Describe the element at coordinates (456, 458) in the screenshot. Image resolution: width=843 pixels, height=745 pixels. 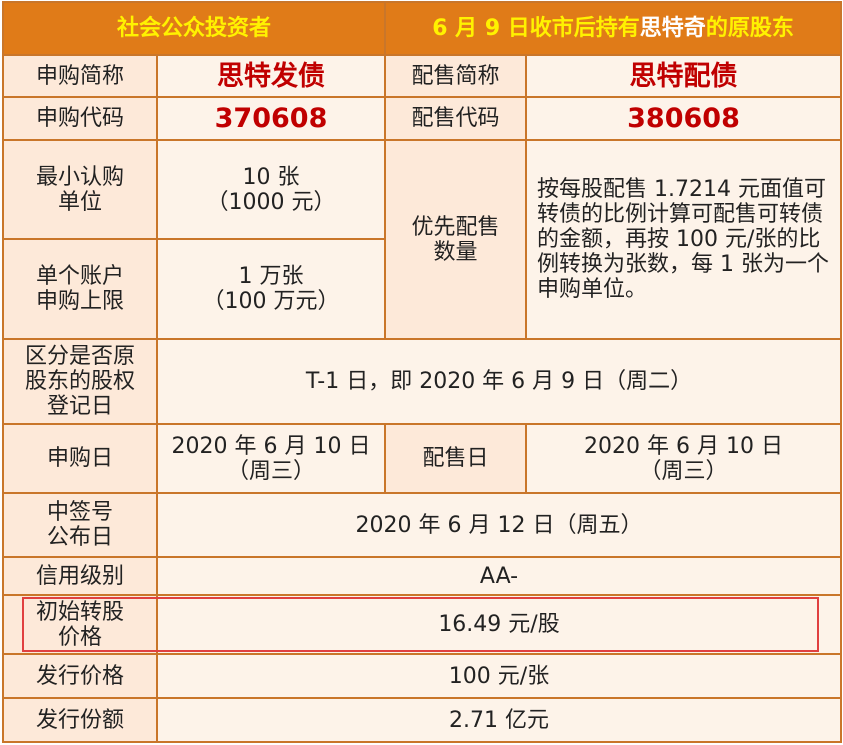
I see `allot-day-label: 配售日` at that location.